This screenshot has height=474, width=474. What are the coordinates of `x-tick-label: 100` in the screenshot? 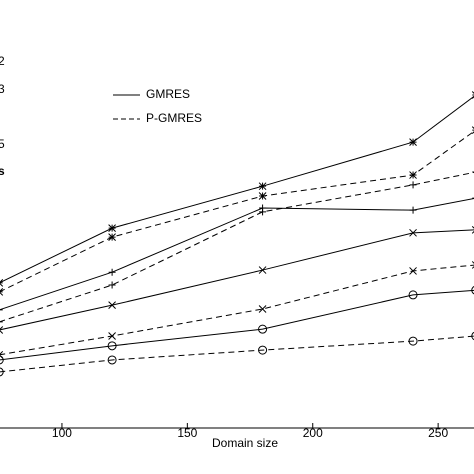 It's located at (62, 433).